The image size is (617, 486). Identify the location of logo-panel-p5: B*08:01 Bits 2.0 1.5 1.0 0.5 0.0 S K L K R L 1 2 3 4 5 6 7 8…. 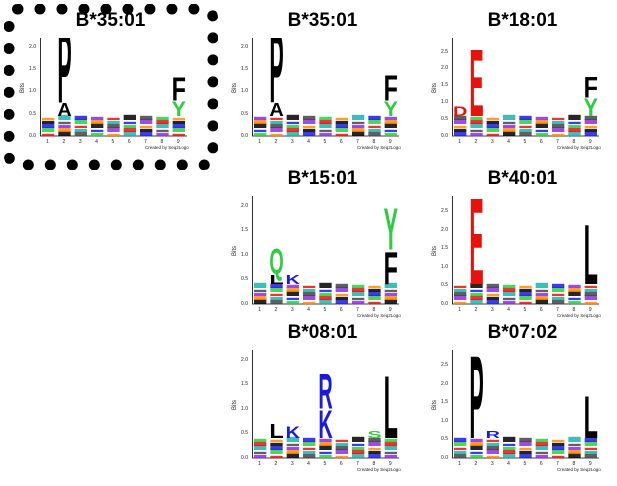
(322, 402).